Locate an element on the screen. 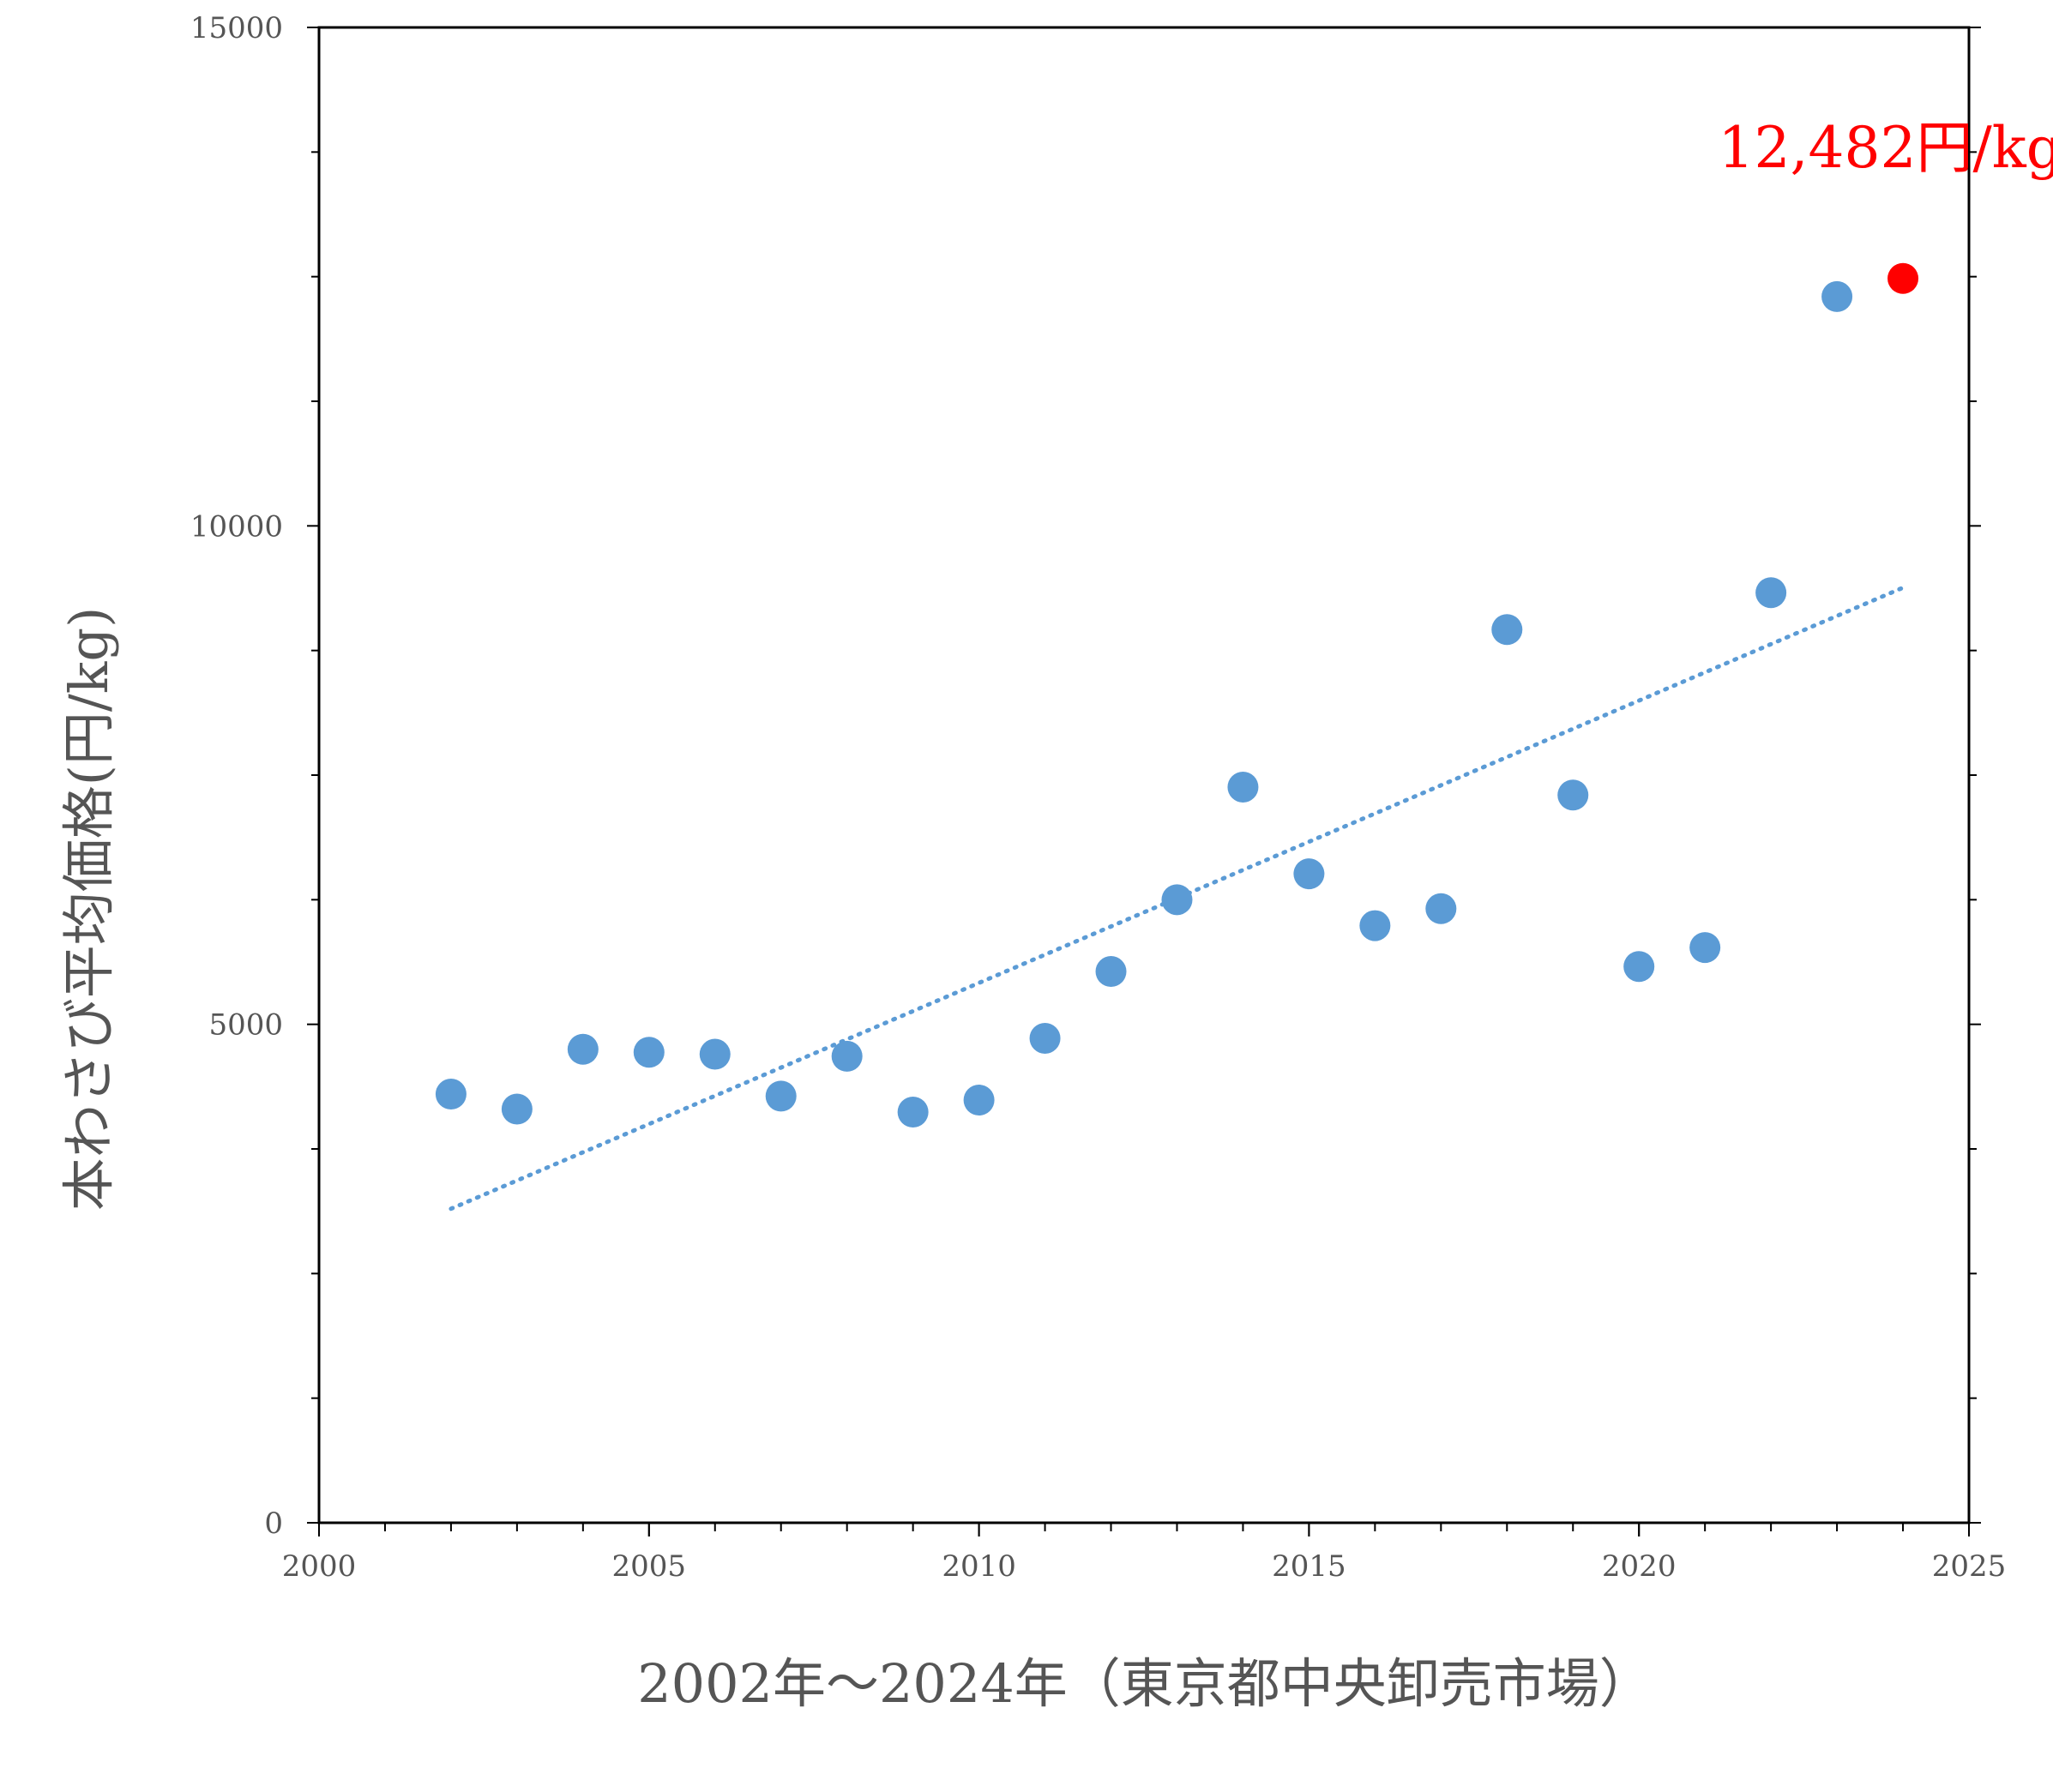 Image resolution: width=2053 pixels, height=1792 pixels. y-tick-label: 5000 is located at coordinates (245, 1025).